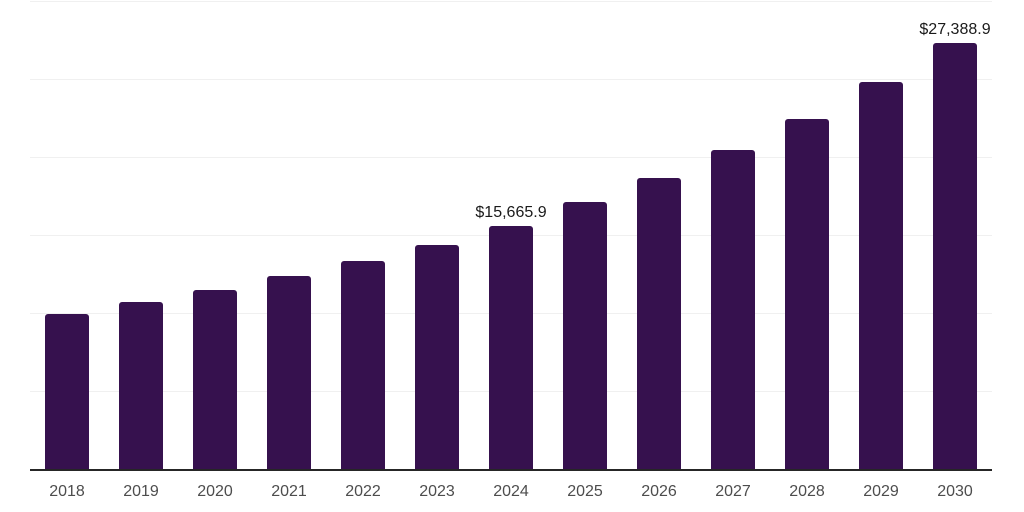 The width and height of the screenshot is (1024, 512). I want to click on bar-2020, so click(215, 380).